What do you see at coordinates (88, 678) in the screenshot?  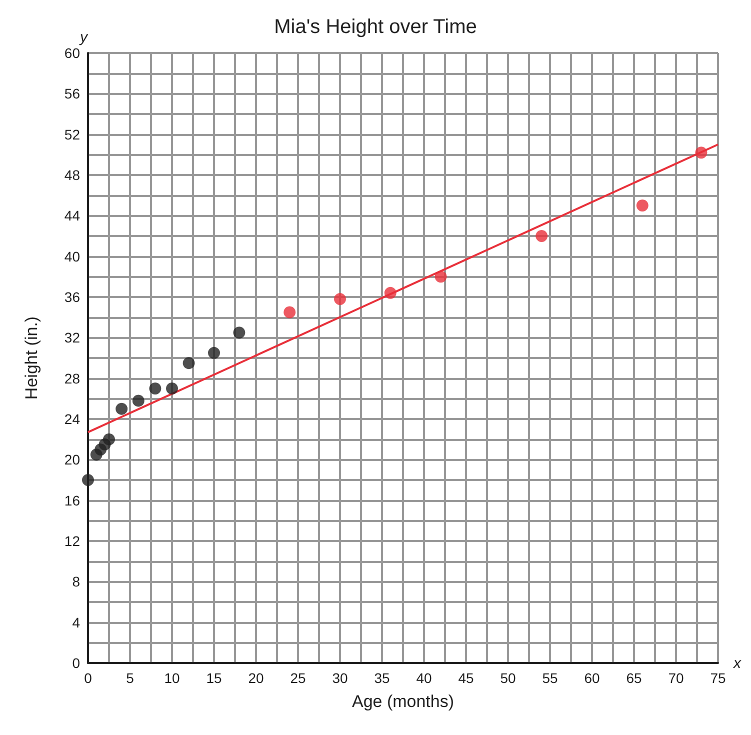 I see `x-tick-label: 0` at bounding box center [88, 678].